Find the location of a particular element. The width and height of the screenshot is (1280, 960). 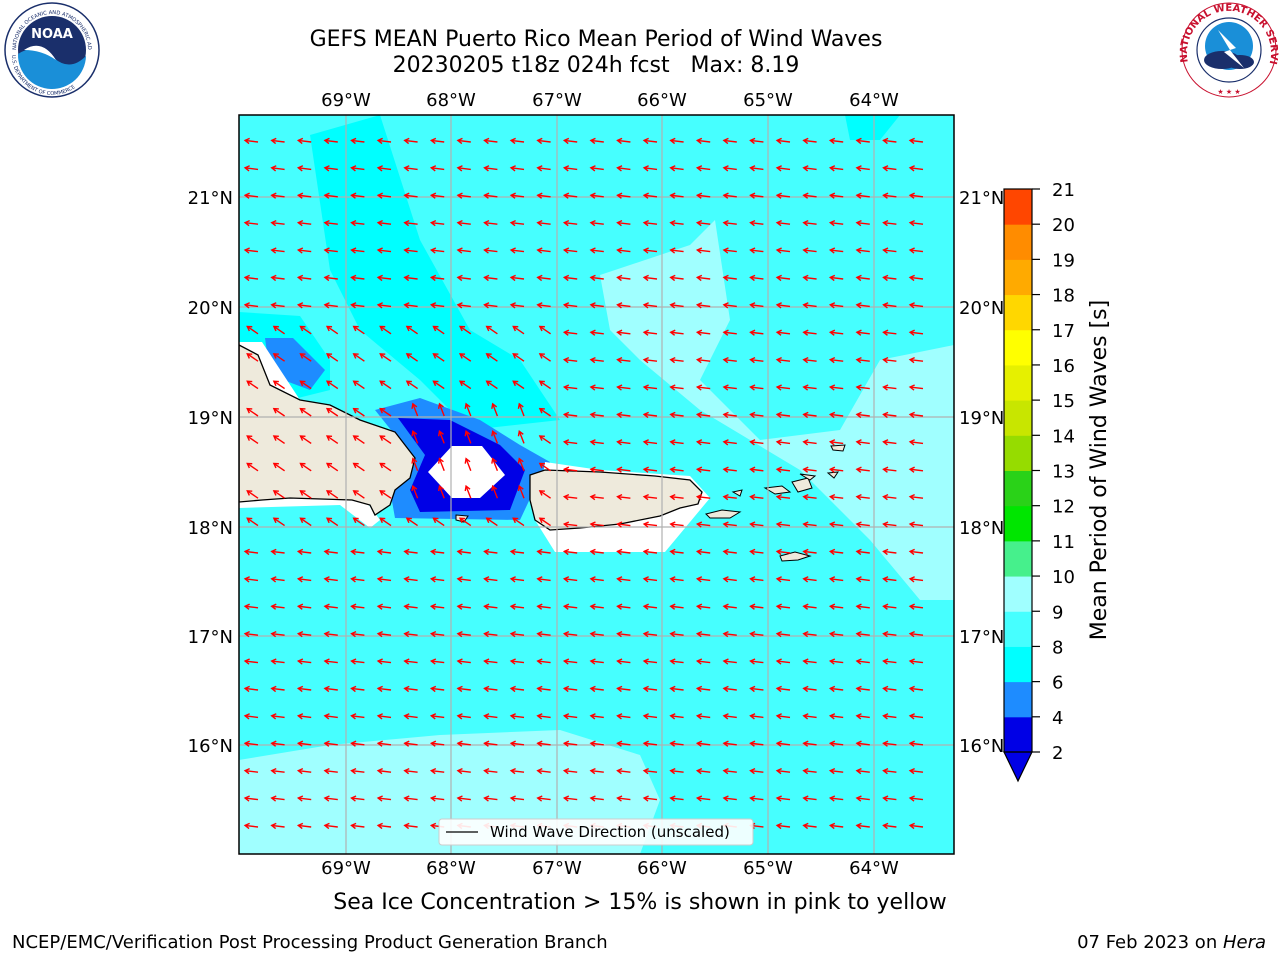

lon-label-bottom: 68°W is located at coordinates (451, 868).